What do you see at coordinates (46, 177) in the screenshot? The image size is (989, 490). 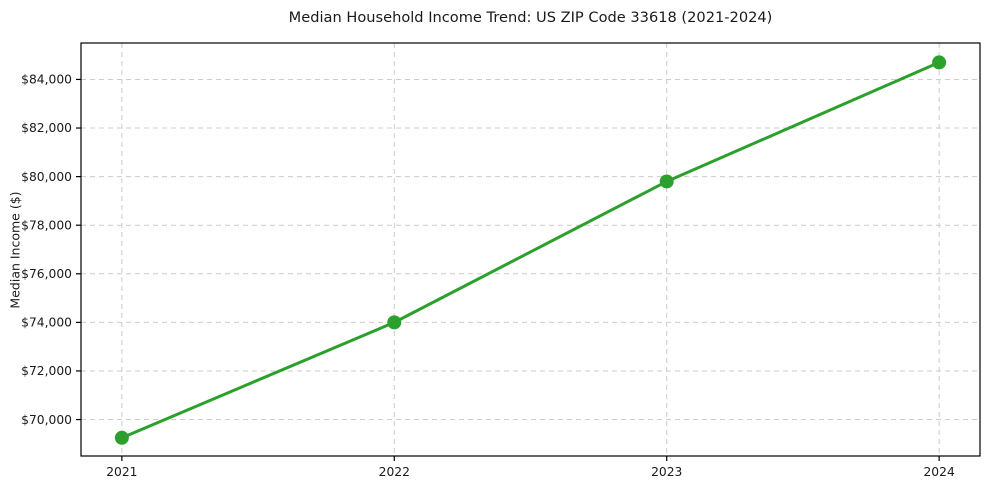 I see `y-tick-label: $80,000` at bounding box center [46, 177].